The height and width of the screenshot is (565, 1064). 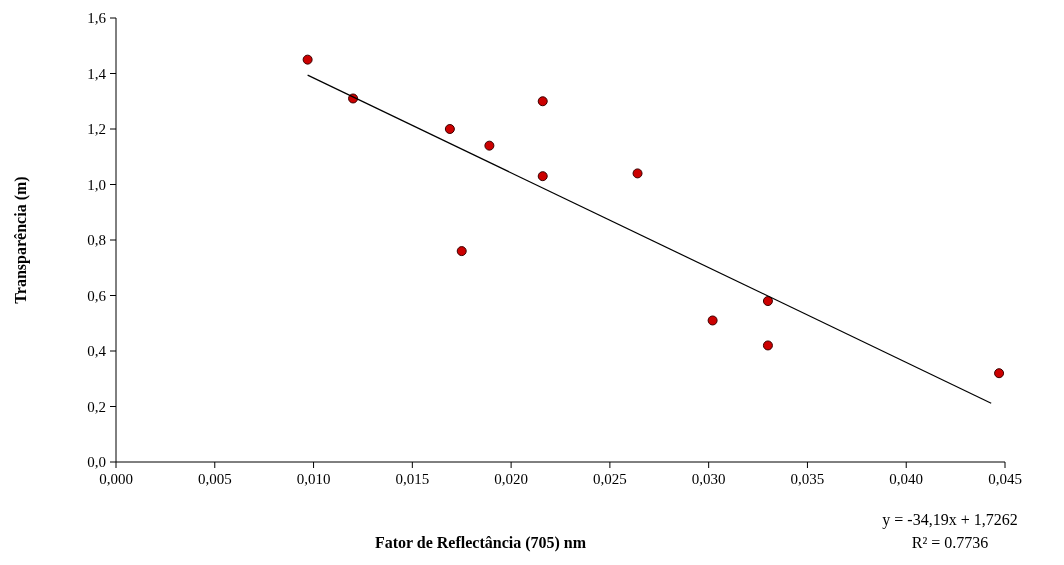 What do you see at coordinates (412, 479) in the screenshot?
I see `x-tick-label: 0,015` at bounding box center [412, 479].